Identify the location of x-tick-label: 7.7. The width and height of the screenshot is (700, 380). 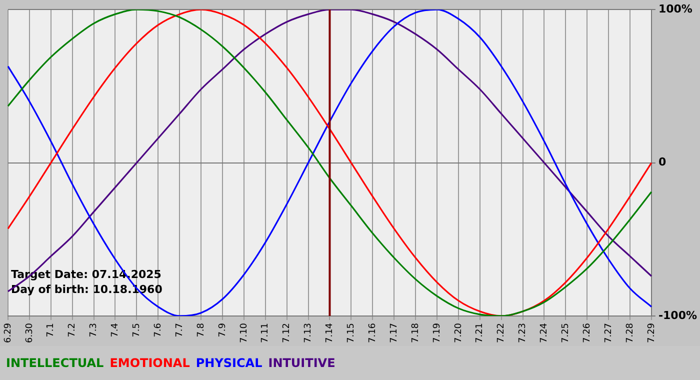
(179, 330).